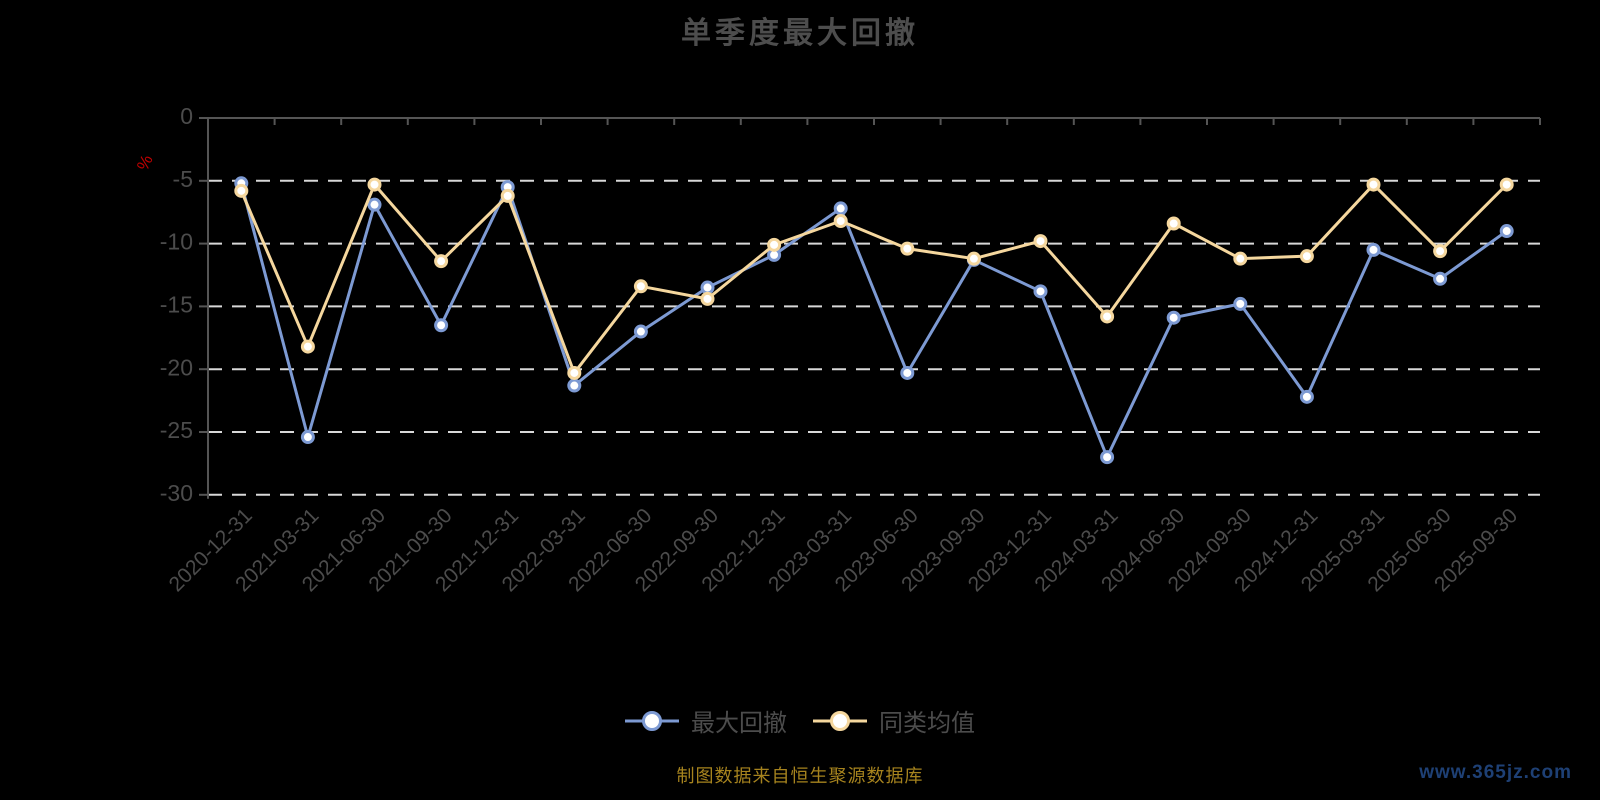  What do you see at coordinates (800, 33) in the screenshot?
I see `chart-title: 单季度最大回撤` at bounding box center [800, 33].